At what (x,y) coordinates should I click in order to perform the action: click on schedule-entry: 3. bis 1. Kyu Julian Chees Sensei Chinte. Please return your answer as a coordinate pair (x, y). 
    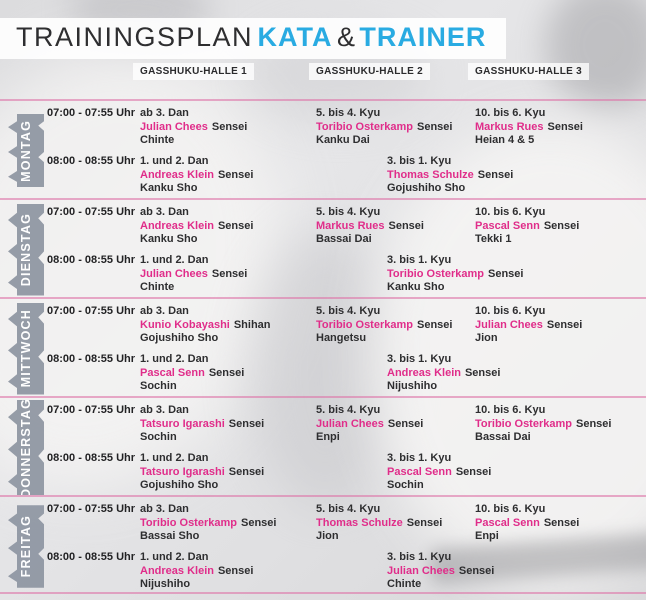
    Looking at the image, I should click on (474, 571).